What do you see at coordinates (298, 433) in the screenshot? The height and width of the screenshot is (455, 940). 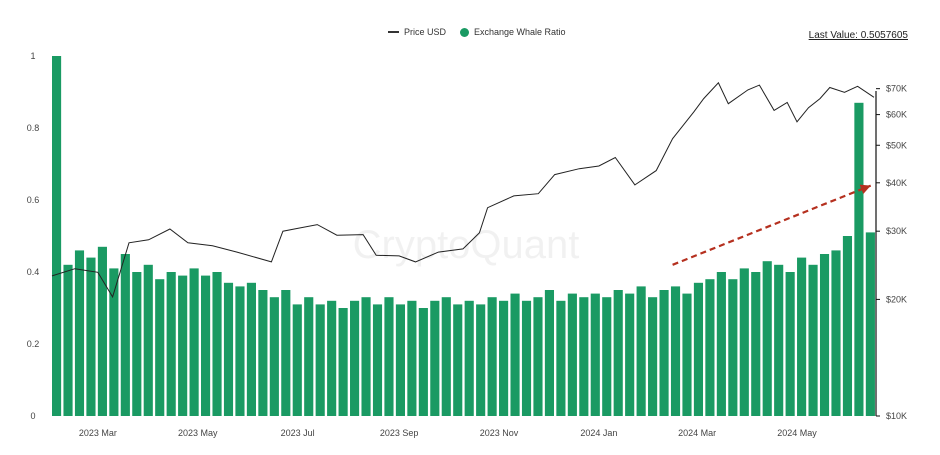 I see `x-tick-2: 2023 Jul` at bounding box center [298, 433].